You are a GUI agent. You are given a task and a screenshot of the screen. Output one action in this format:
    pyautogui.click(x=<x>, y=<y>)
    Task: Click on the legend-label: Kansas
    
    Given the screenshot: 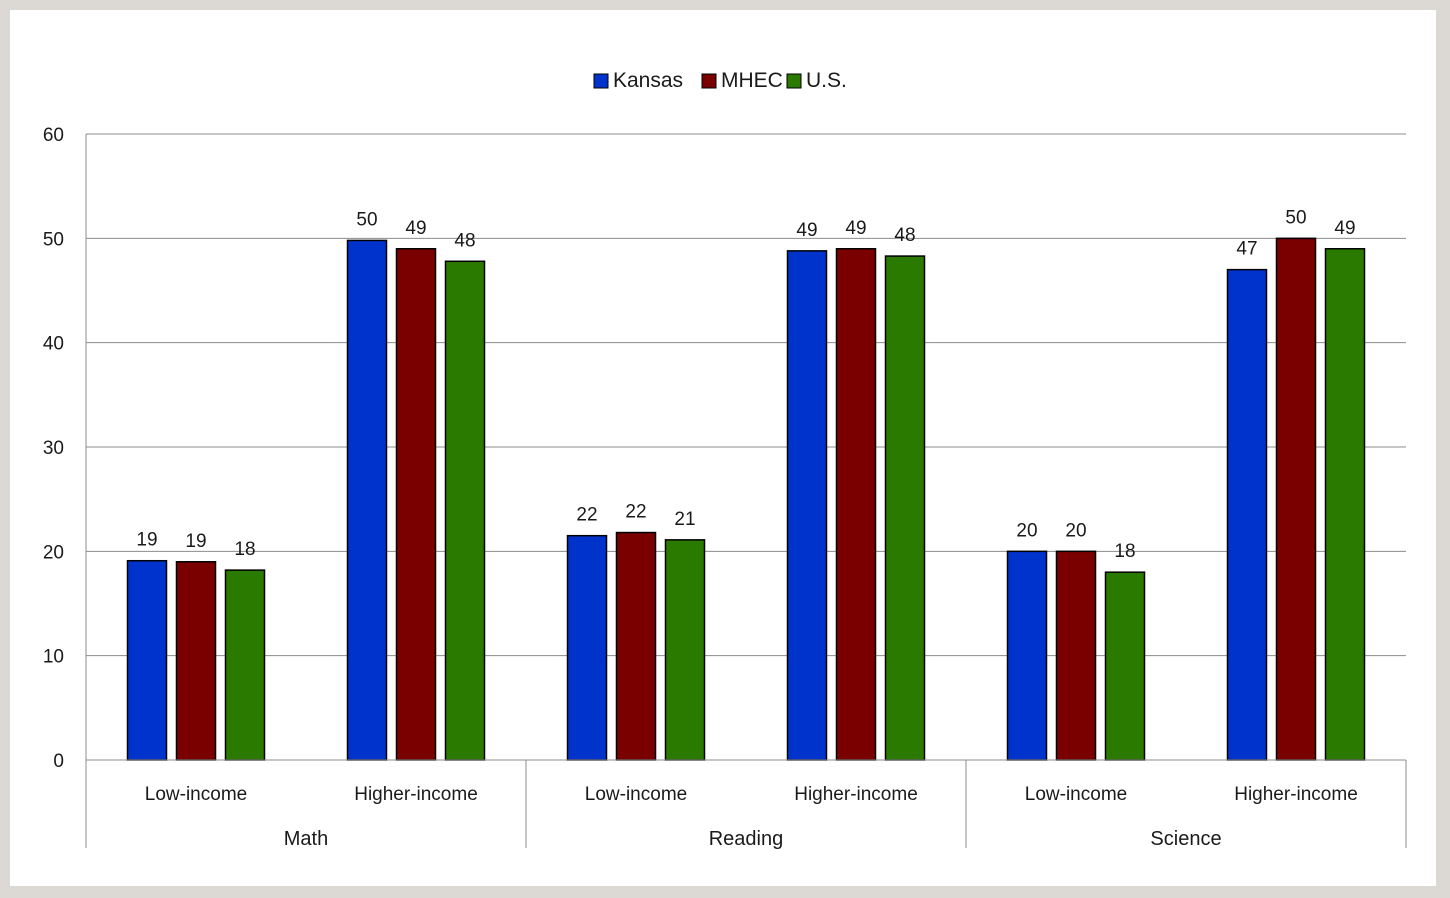 What is the action you would take?
    pyautogui.click(x=648, y=80)
    